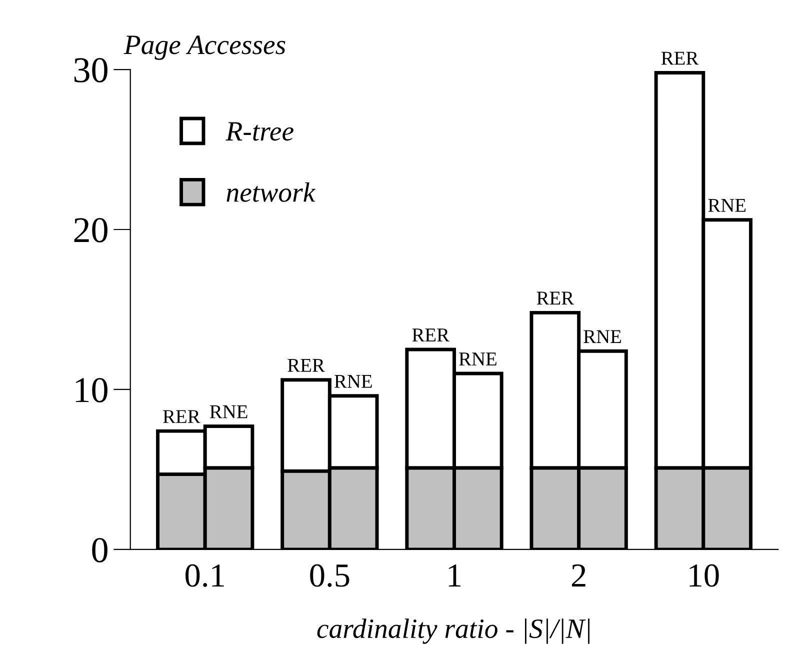 The height and width of the screenshot is (662, 790). I want to click on x-tick-label: 1, so click(454, 575).